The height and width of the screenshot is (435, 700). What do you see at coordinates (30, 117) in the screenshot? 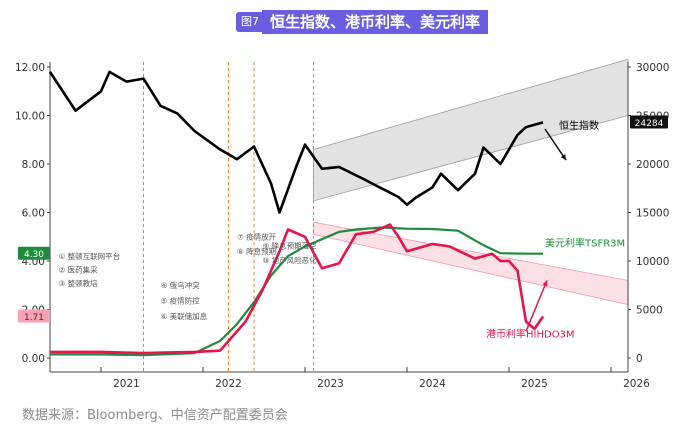
I see `y-left-tick-label: 10.00` at bounding box center [30, 117].